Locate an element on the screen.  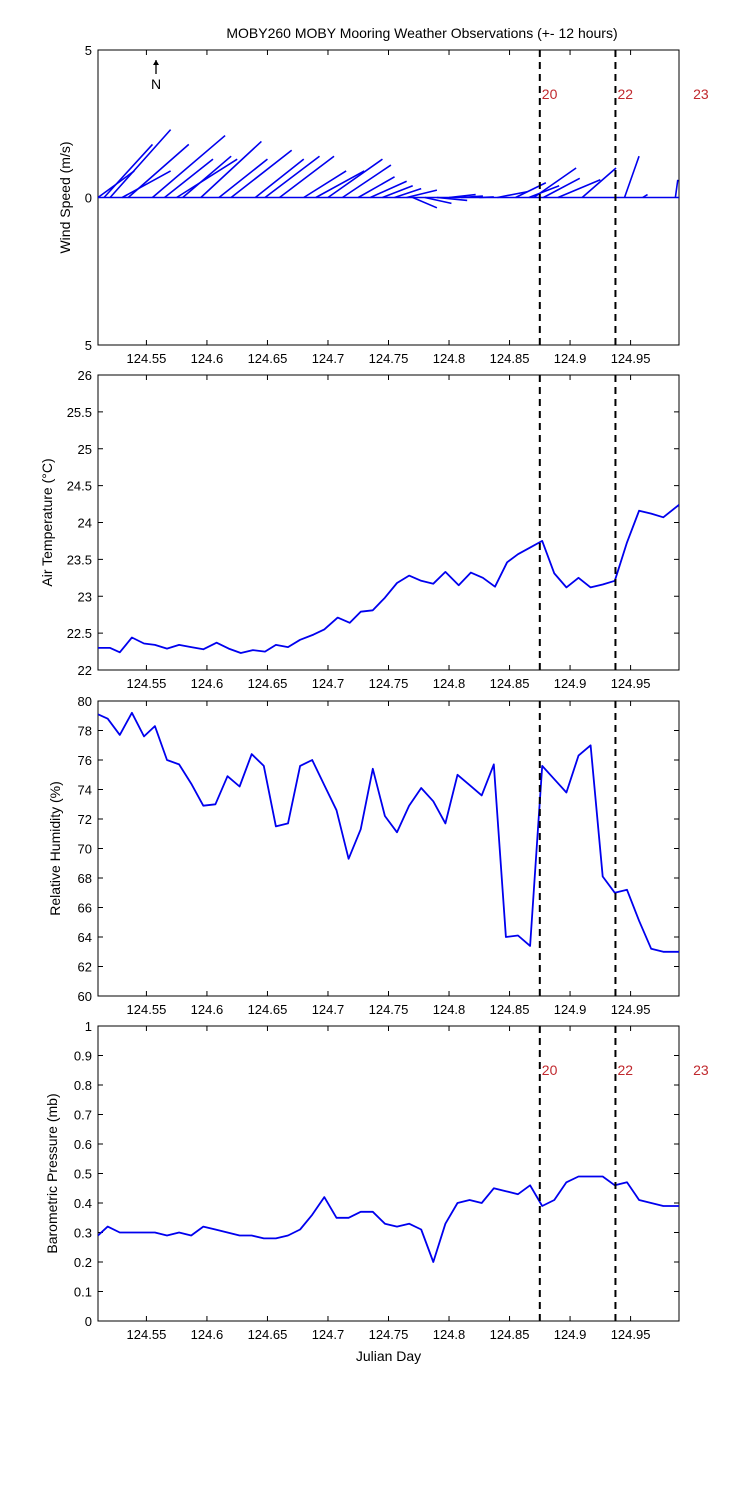
y-tick-label: 25.5 is located at coordinates (79, 412).